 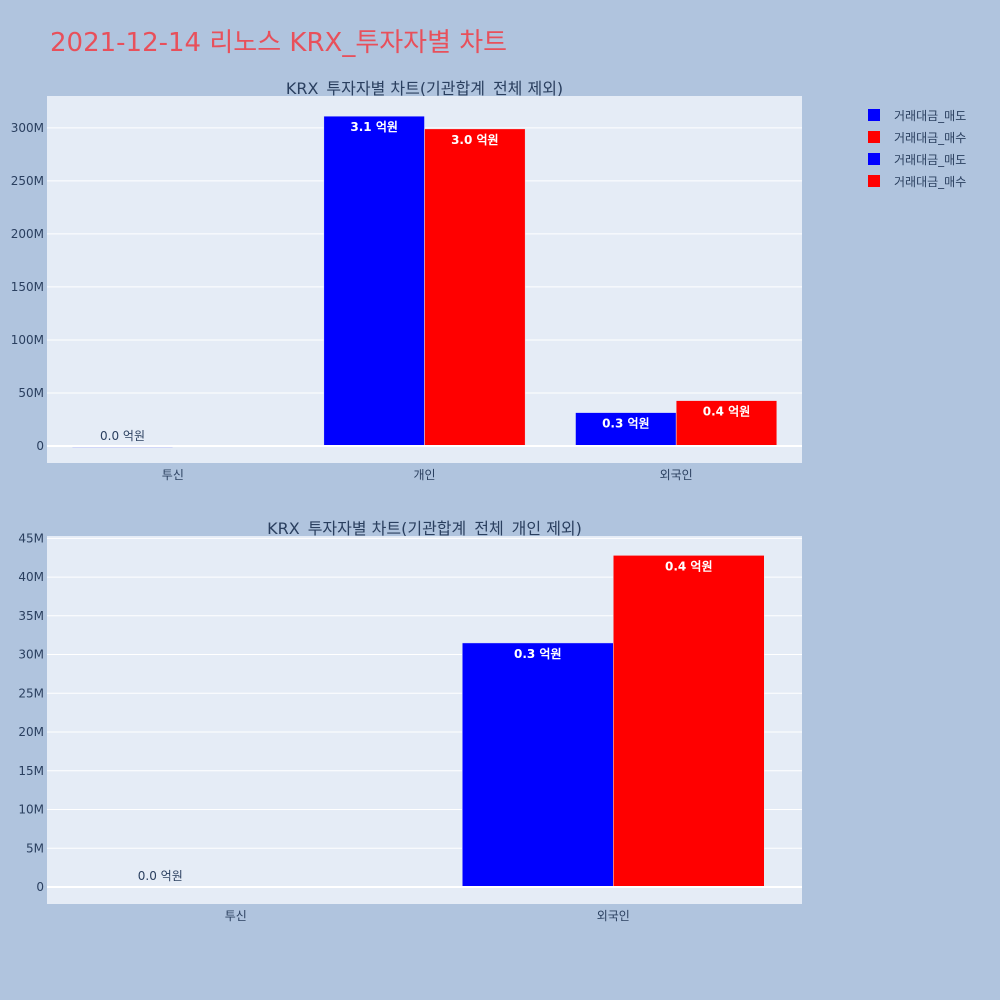 What do you see at coordinates (31, 577) in the screenshot?
I see `y-tick-label: 40M` at bounding box center [31, 577].